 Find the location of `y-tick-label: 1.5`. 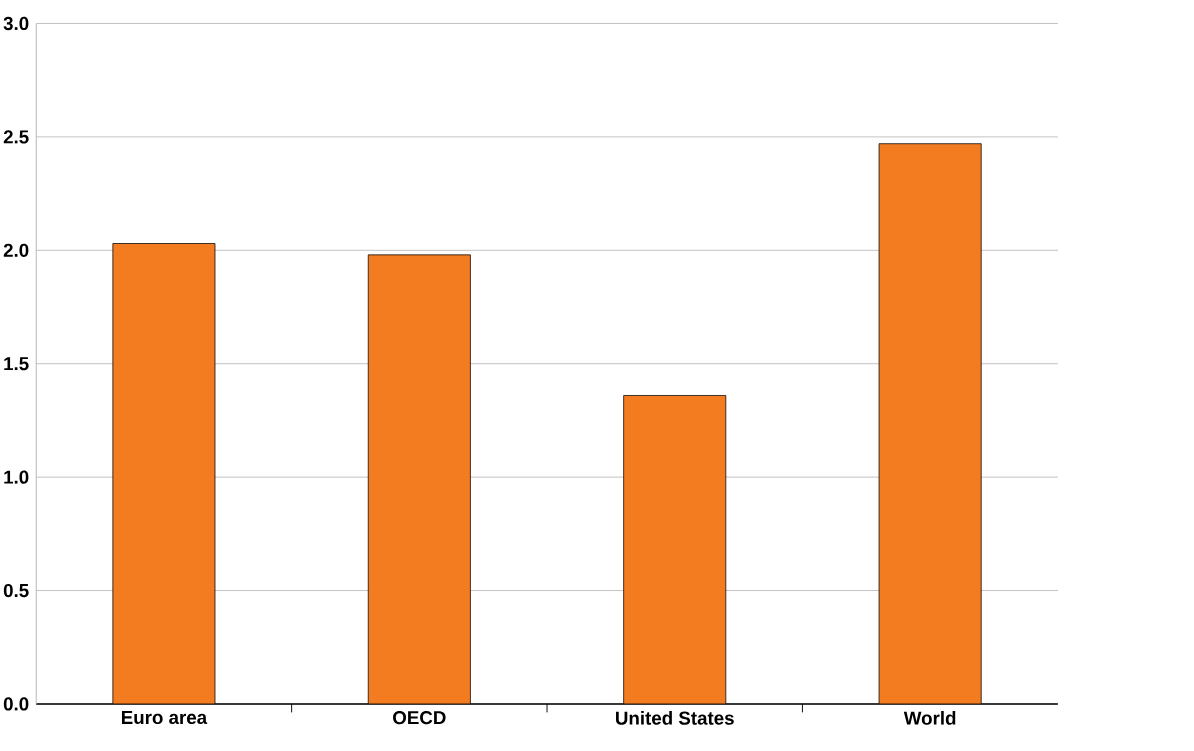

y-tick-label: 1.5 is located at coordinates (16, 364).